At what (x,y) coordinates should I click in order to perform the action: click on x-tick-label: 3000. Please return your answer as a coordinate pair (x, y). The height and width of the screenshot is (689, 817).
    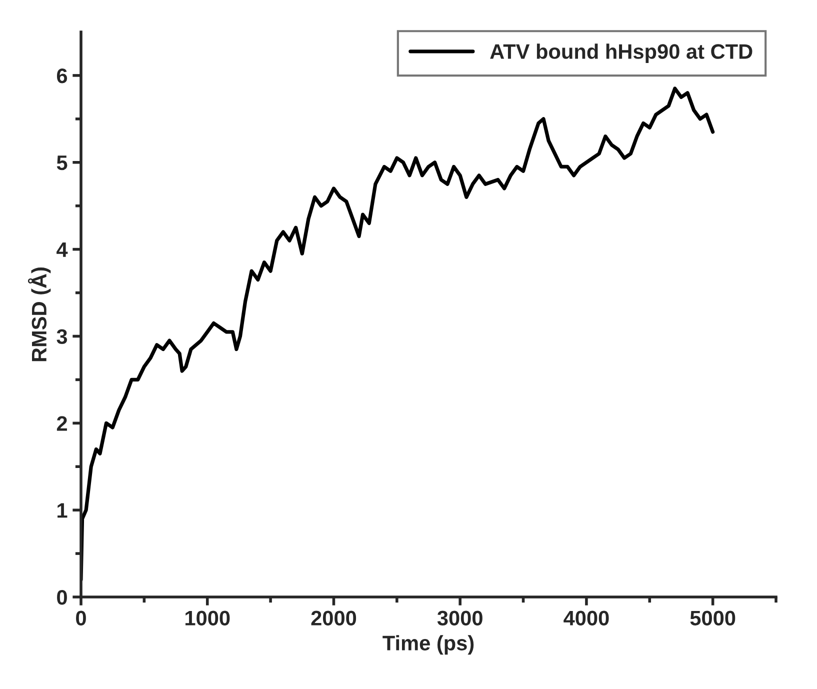
    Looking at the image, I should click on (459, 618).